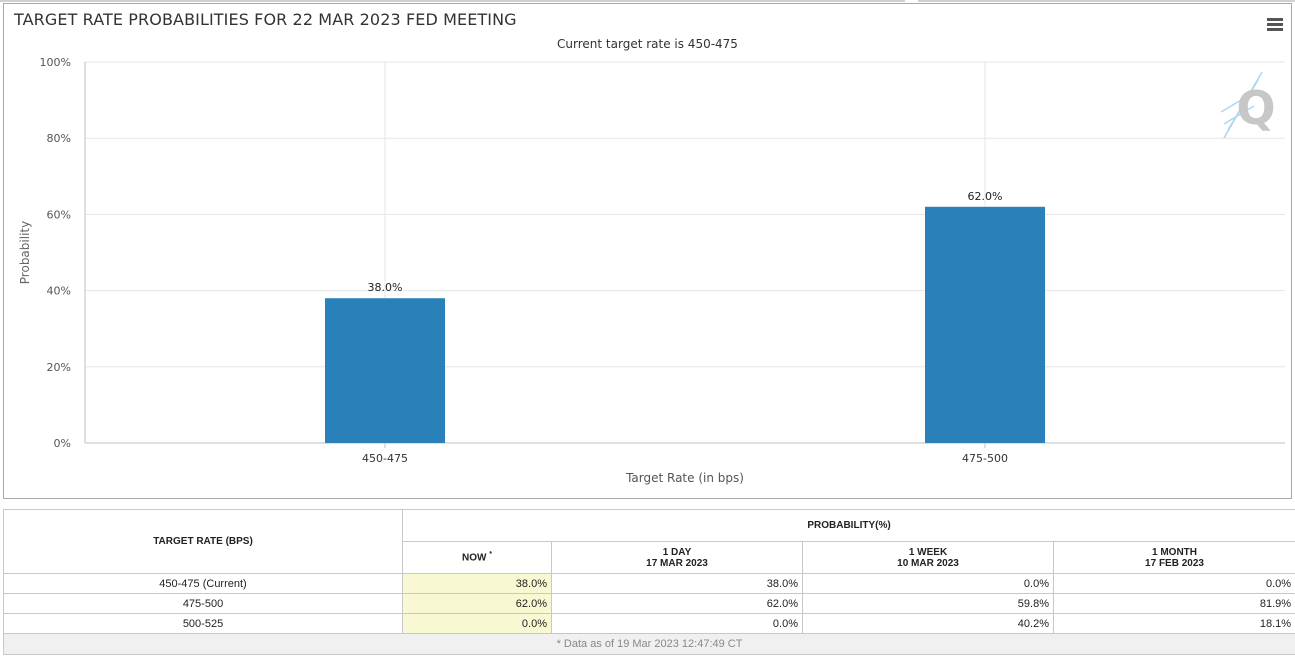  I want to click on rate-cell: 500-525, so click(203, 623).